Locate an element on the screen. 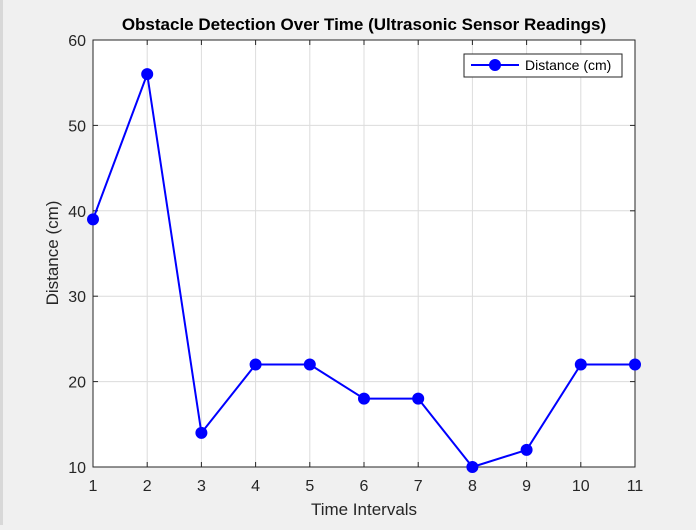 This screenshot has width=696, height=530. window-edge is located at coordinates (1, 262).